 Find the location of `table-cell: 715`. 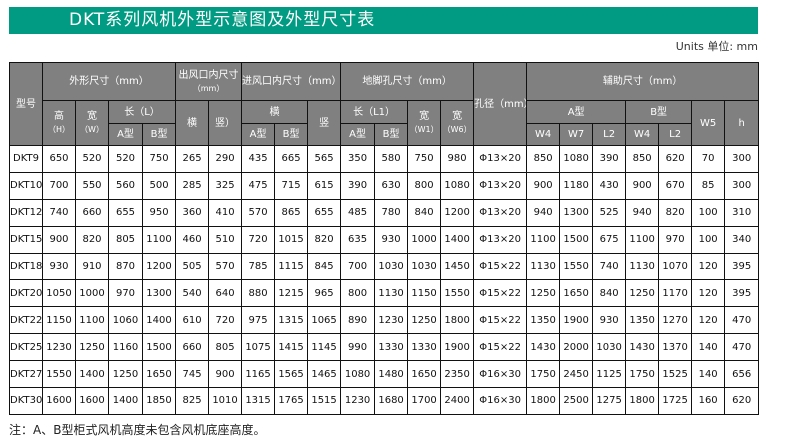

table-cell: 715 is located at coordinates (291, 185).